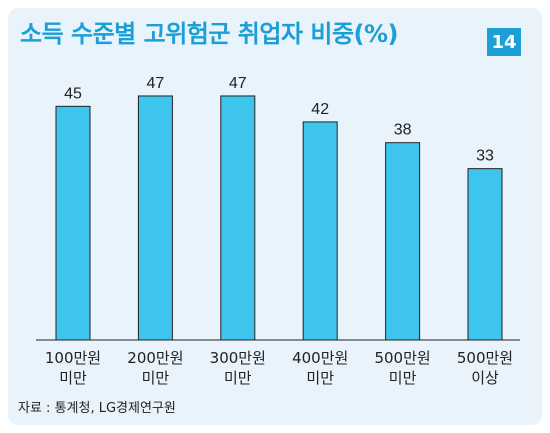  I want to click on value-label-4: 42, so click(320, 109).